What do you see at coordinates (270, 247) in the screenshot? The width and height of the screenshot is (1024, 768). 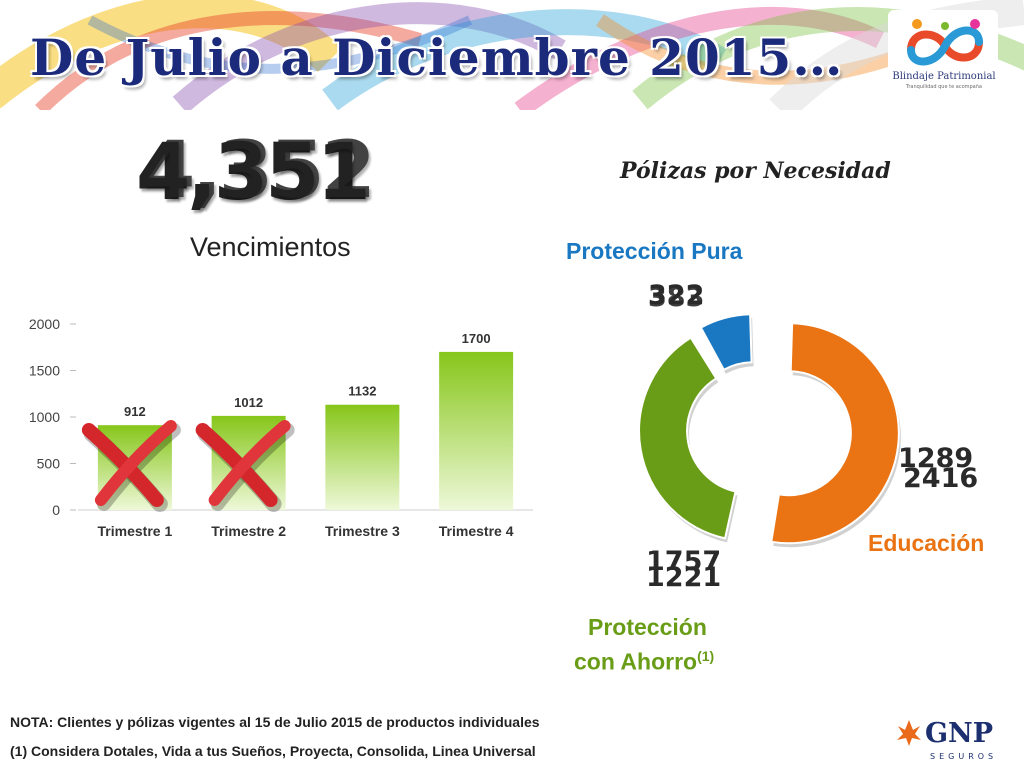 I see `bar-chart-subtitle: Vencimientos` at bounding box center [270, 247].